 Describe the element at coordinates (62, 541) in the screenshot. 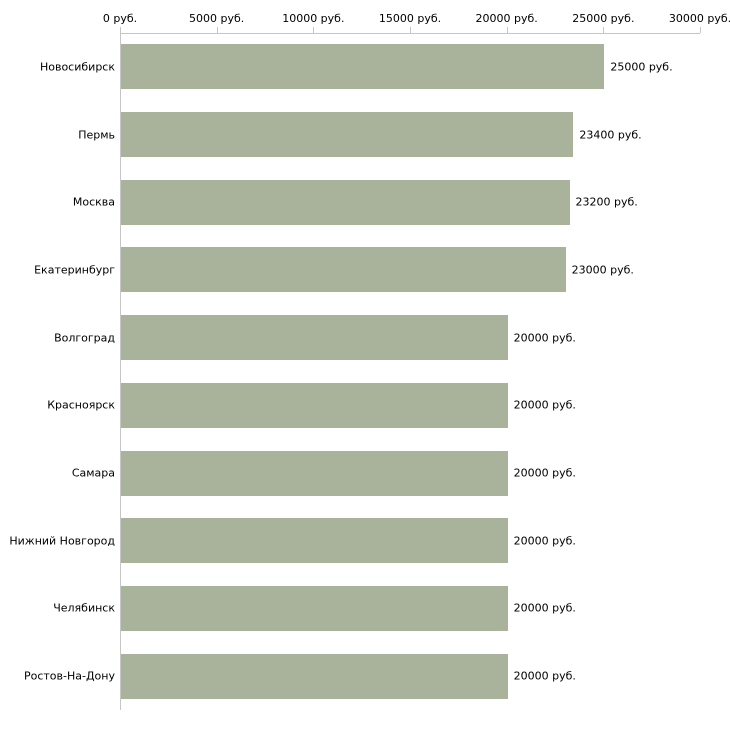

I see `category-label: Нижний Новгород` at that location.